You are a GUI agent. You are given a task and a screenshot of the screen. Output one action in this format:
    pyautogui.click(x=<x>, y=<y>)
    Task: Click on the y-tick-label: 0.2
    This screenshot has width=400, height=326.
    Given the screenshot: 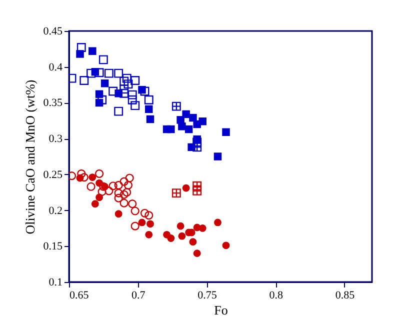 What is the action you would take?
    pyautogui.click(x=55, y=210)
    